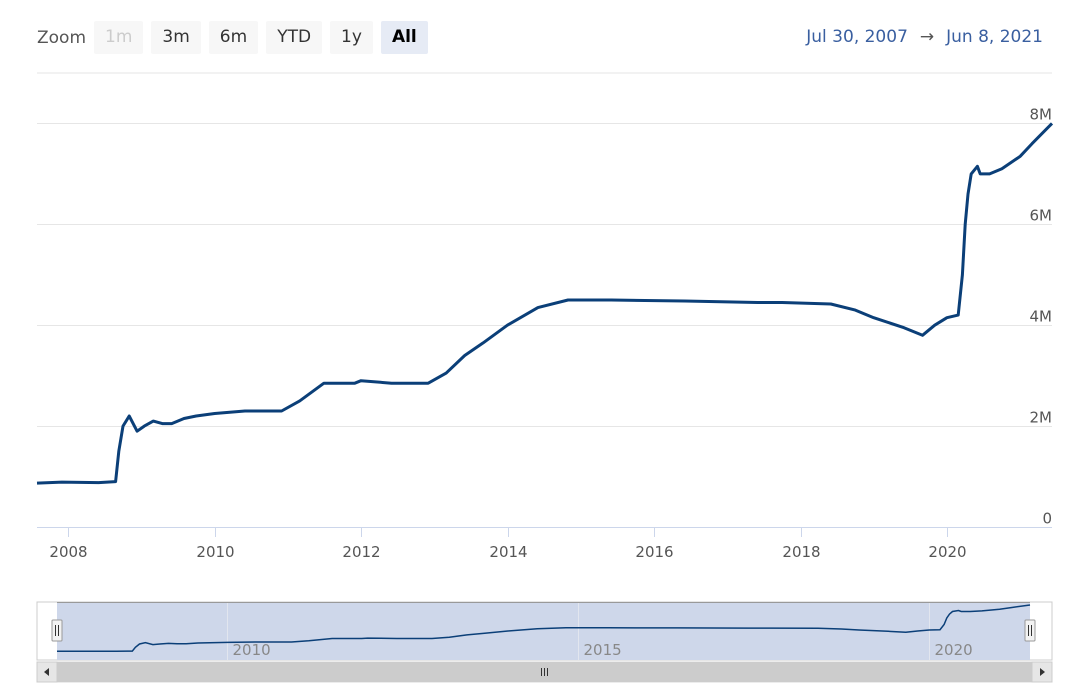  What do you see at coordinates (994, 37) in the screenshot?
I see `range-to: Jun 8, 2021` at bounding box center [994, 37].